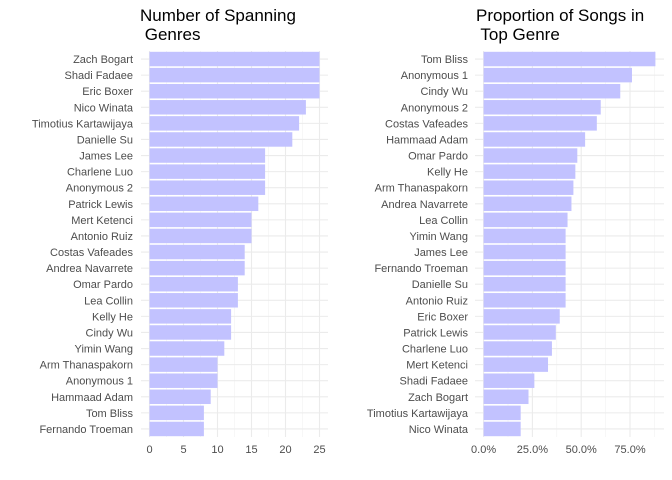 Image resolution: width=672 pixels, height=480 pixels. Describe the element at coordinates (170, 34) in the screenshot. I see `chart-title-line-2: Genres` at that location.